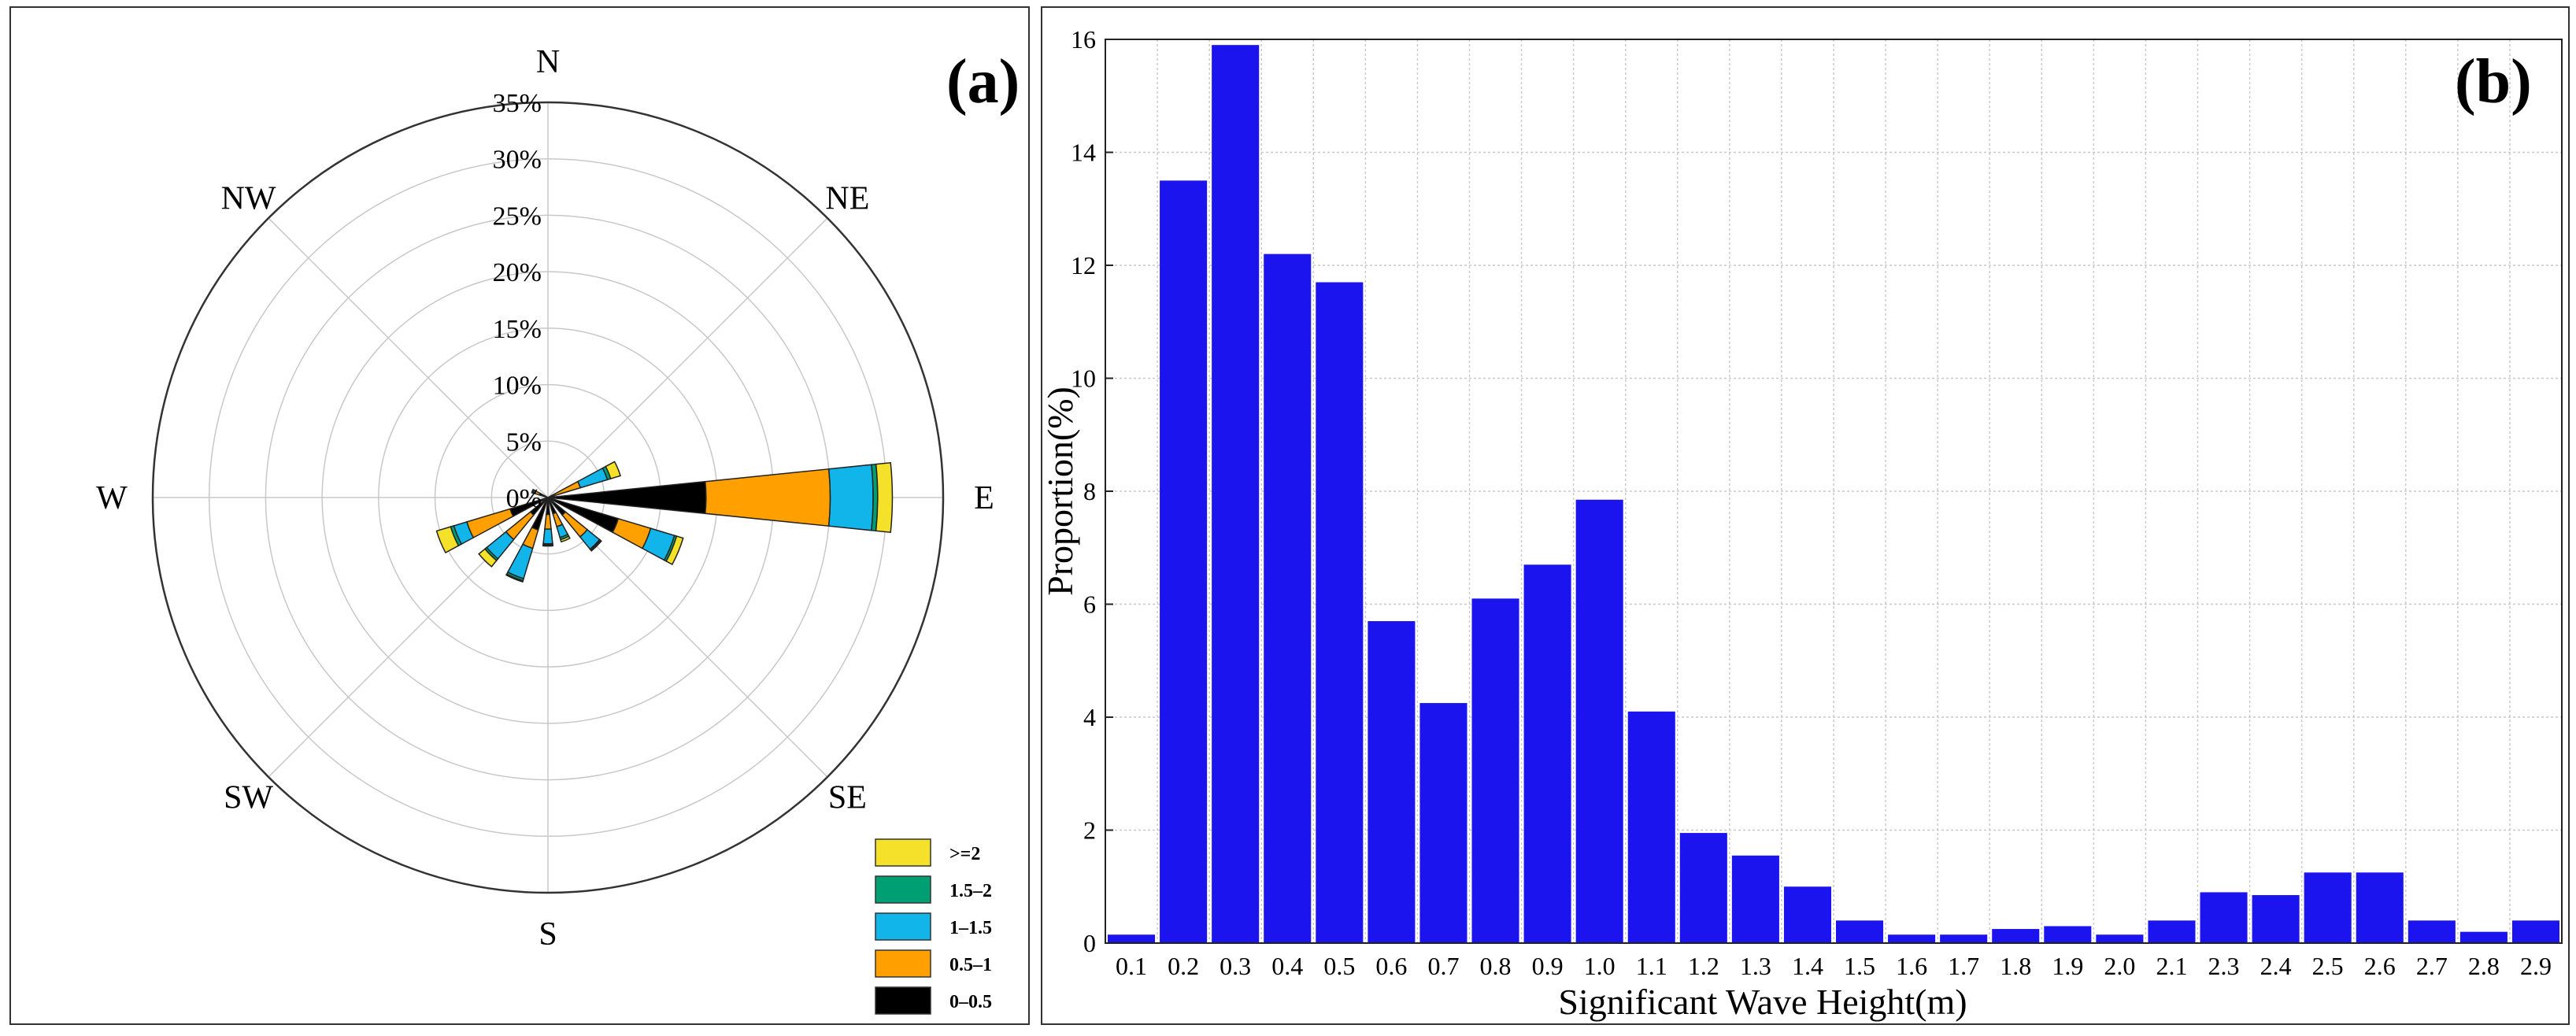 The height and width of the screenshot is (1036, 2576). Describe the element at coordinates (847, 199) in the screenshot. I see `compass-label-ne: NE` at that location.